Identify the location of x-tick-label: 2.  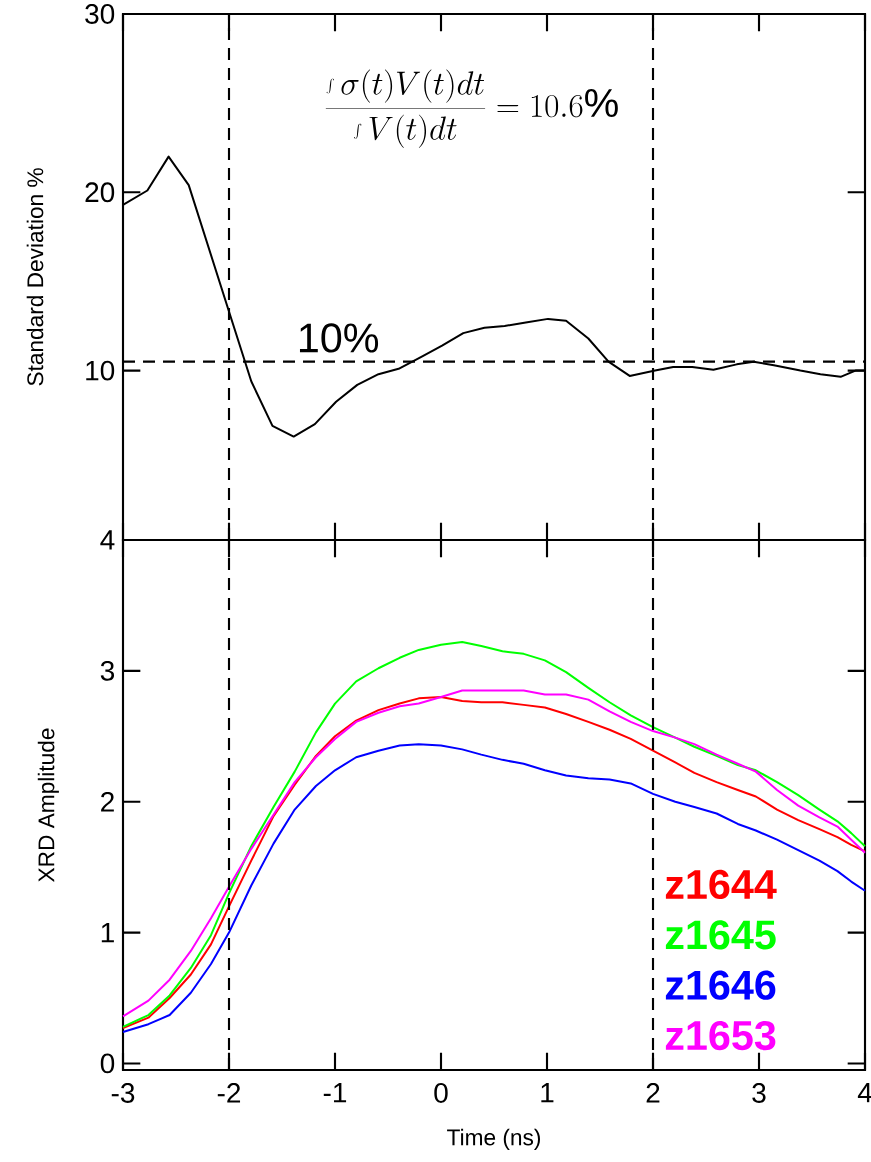
(653, 1093).